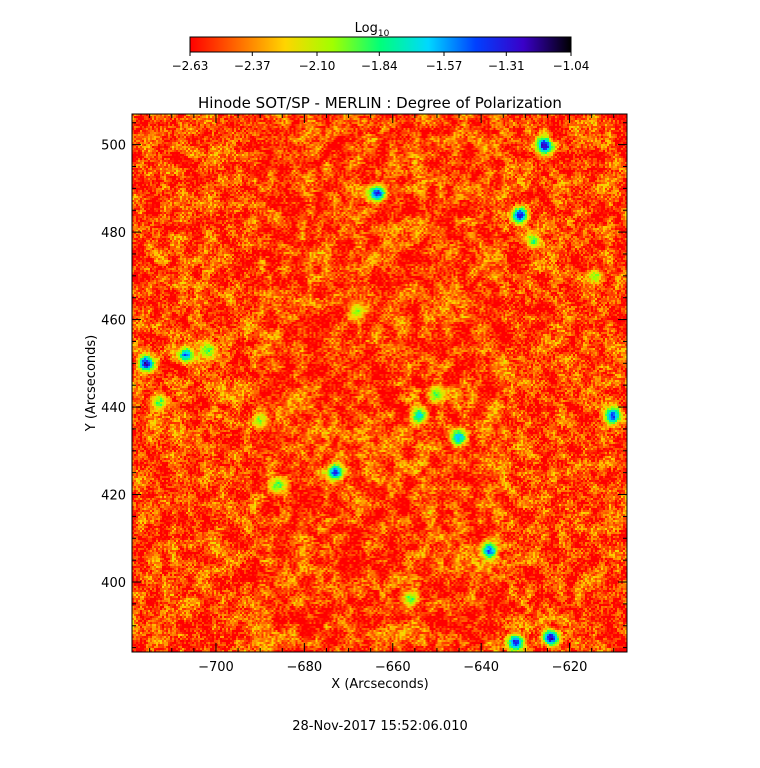 This screenshot has height=768, width=760. What do you see at coordinates (570, 667) in the screenshot?
I see `x-tick-label: −620` at bounding box center [570, 667].